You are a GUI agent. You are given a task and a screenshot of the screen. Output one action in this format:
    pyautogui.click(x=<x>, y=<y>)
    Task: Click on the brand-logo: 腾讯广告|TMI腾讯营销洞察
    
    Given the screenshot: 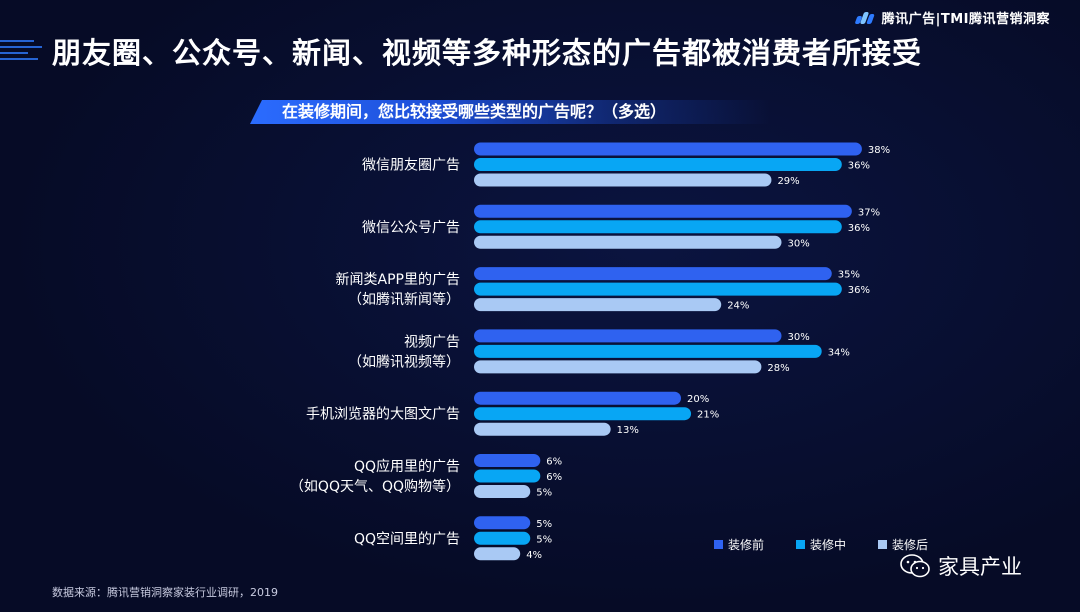 What is the action you would take?
    pyautogui.click(x=952, y=17)
    